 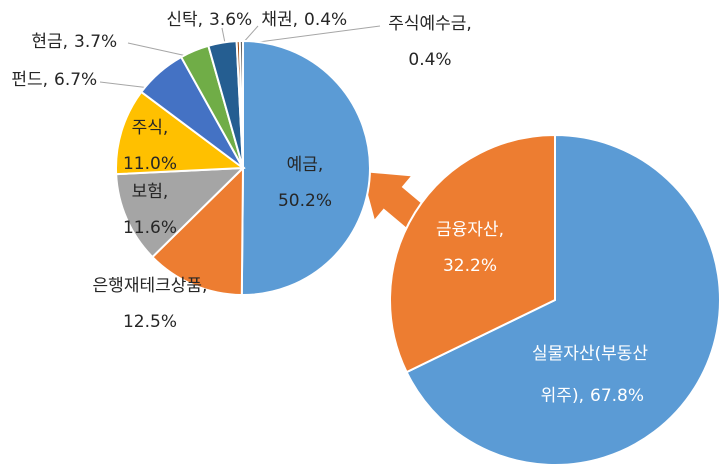 What do you see at coordinates (150, 192) in the screenshot?
I see `slice-label: 보험,` at bounding box center [150, 192].